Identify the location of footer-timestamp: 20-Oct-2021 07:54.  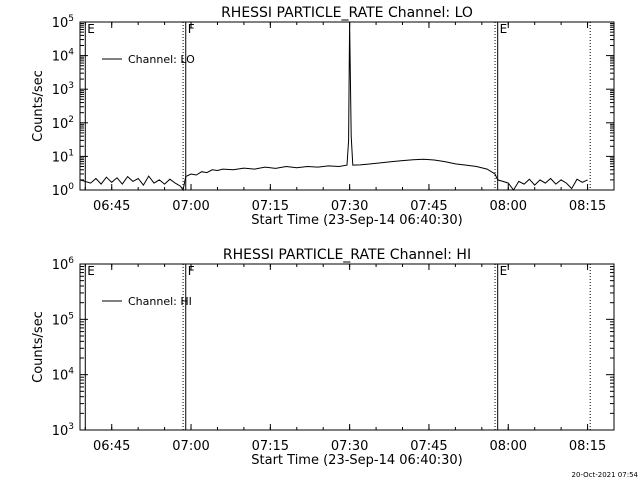
(604, 475).